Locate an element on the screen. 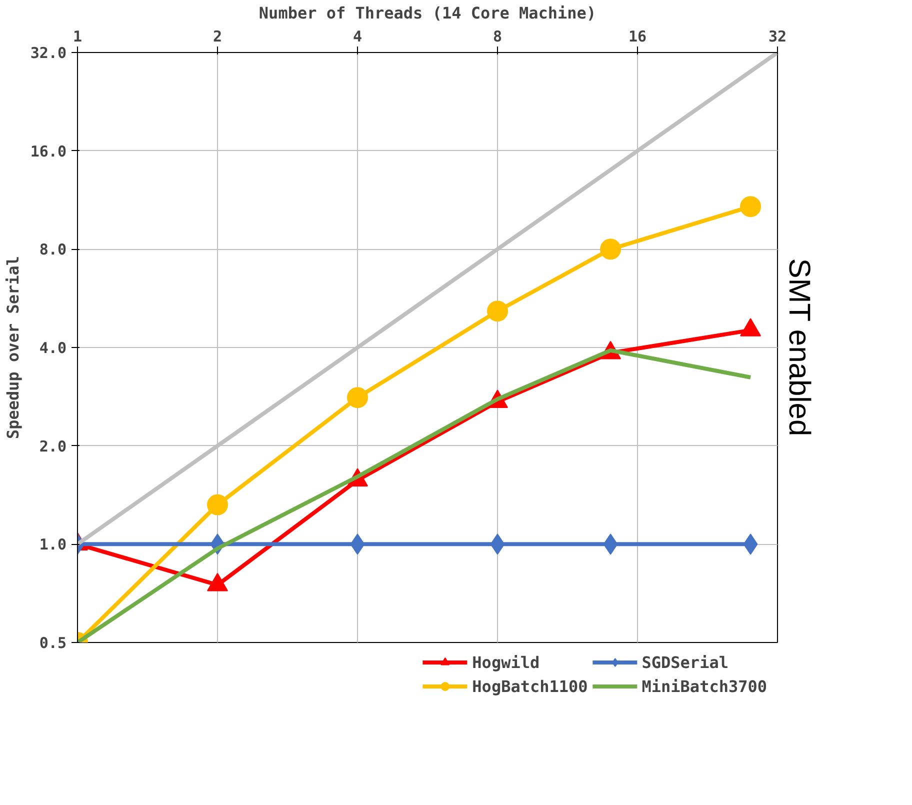  x-tick-label: 8 is located at coordinates (497, 37).